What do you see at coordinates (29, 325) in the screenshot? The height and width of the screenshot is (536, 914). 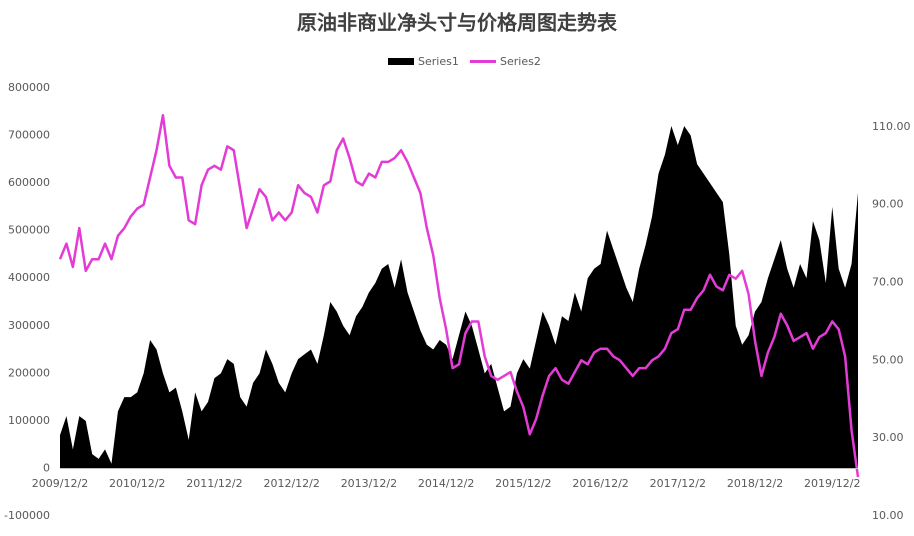 I see `y-tick-label: 300000` at bounding box center [29, 325].